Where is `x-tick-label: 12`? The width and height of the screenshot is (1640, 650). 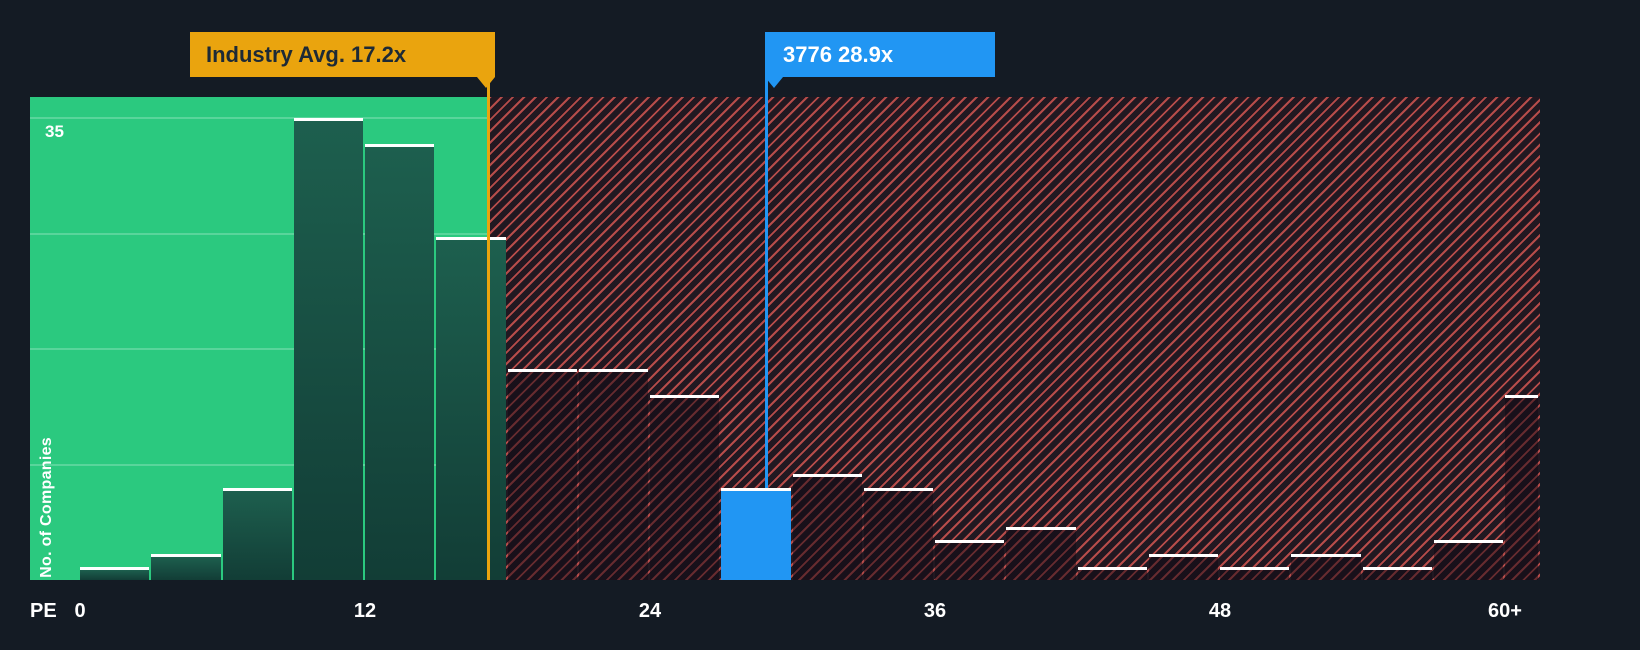
x-tick-label: 12 is located at coordinates (365, 611).